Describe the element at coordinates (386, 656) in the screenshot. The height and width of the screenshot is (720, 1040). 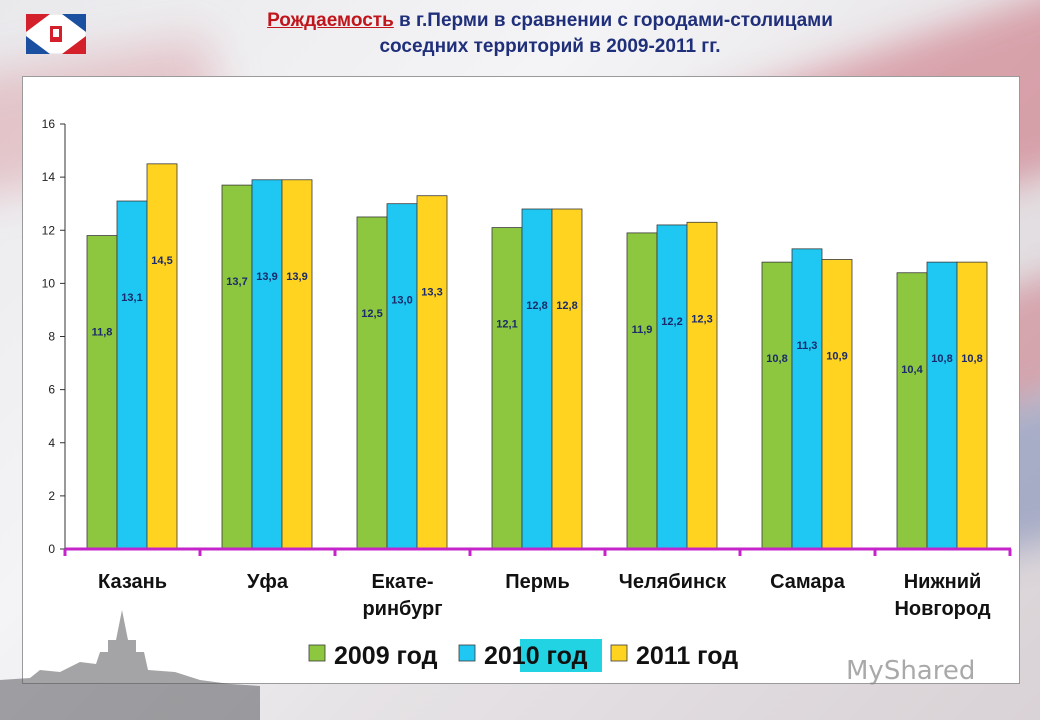
I see `legend-label: 2009 год` at that location.